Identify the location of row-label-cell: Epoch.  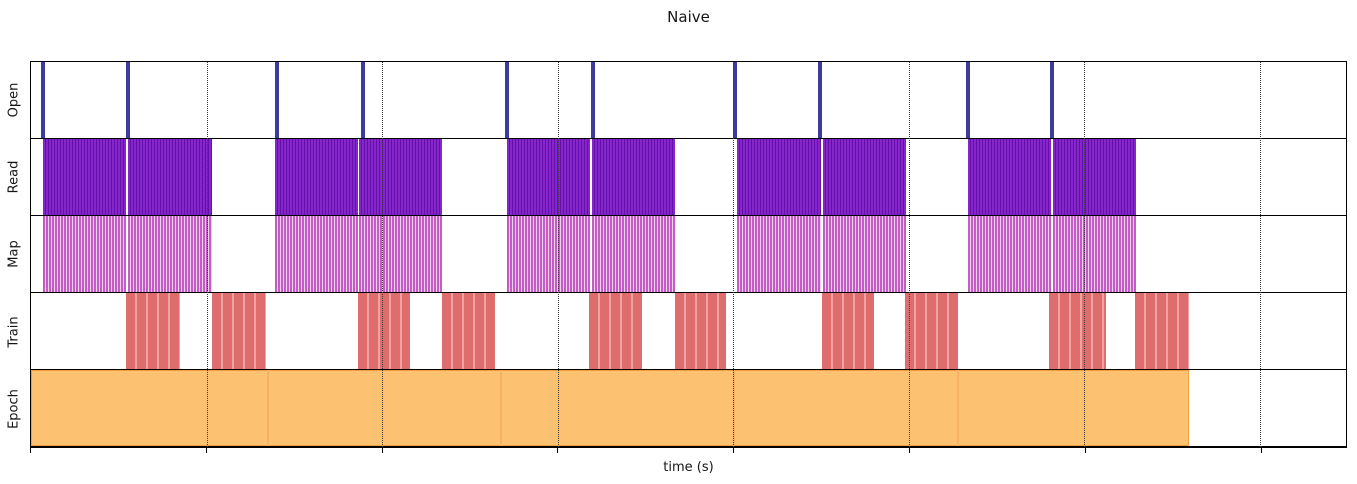
(15, 409).